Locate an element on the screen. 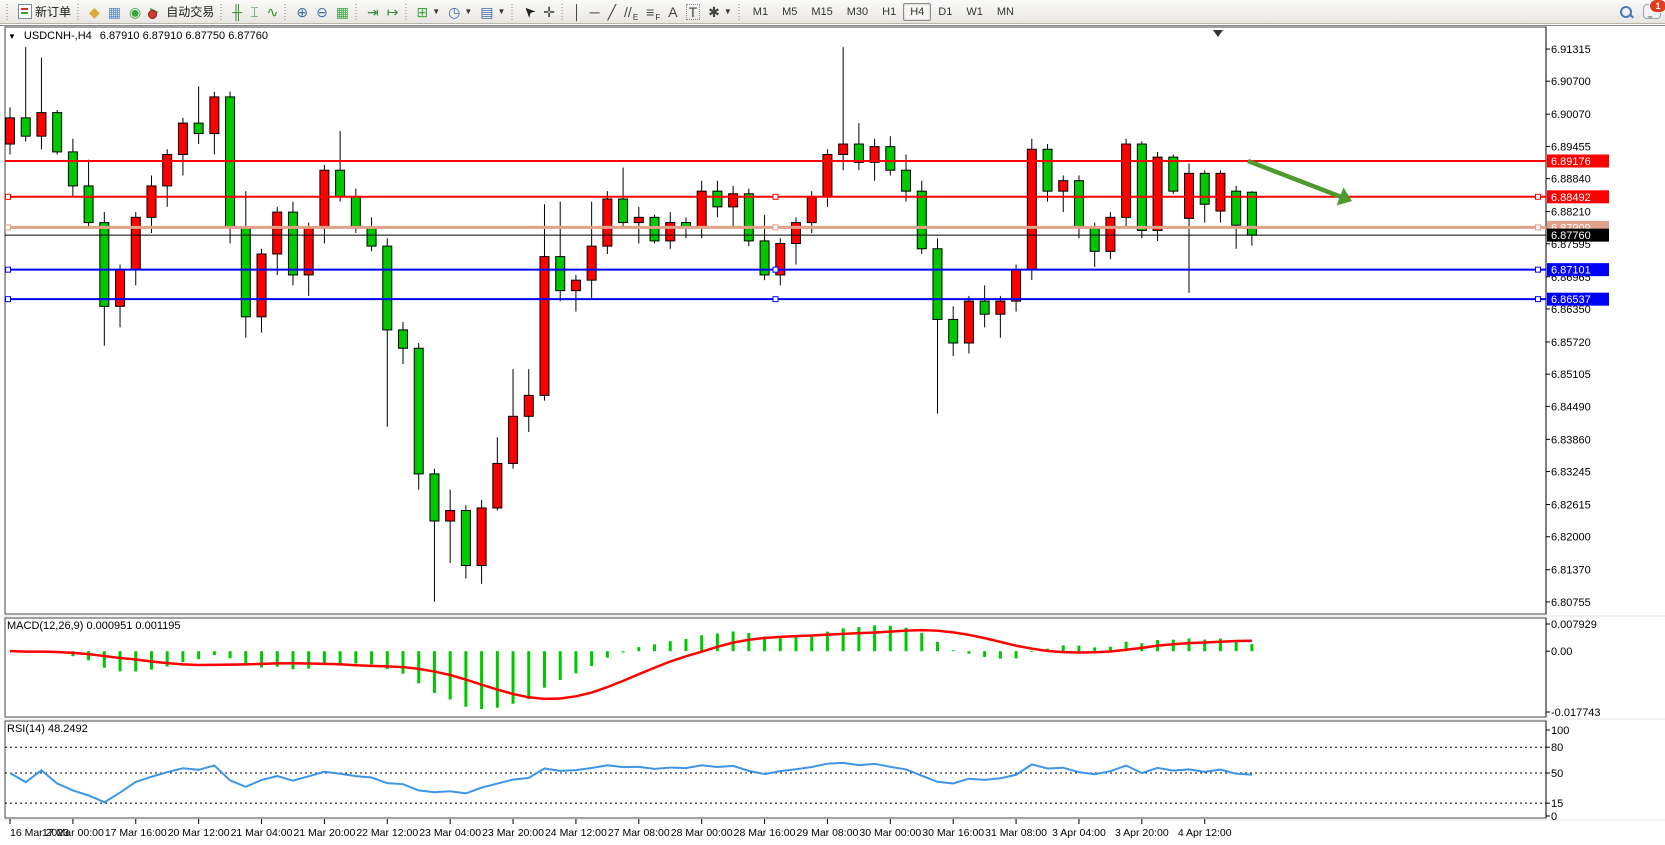 Image resolution: width=1665 pixels, height=845 pixels. bar-chart-icon: ╫ is located at coordinates (237, 12).